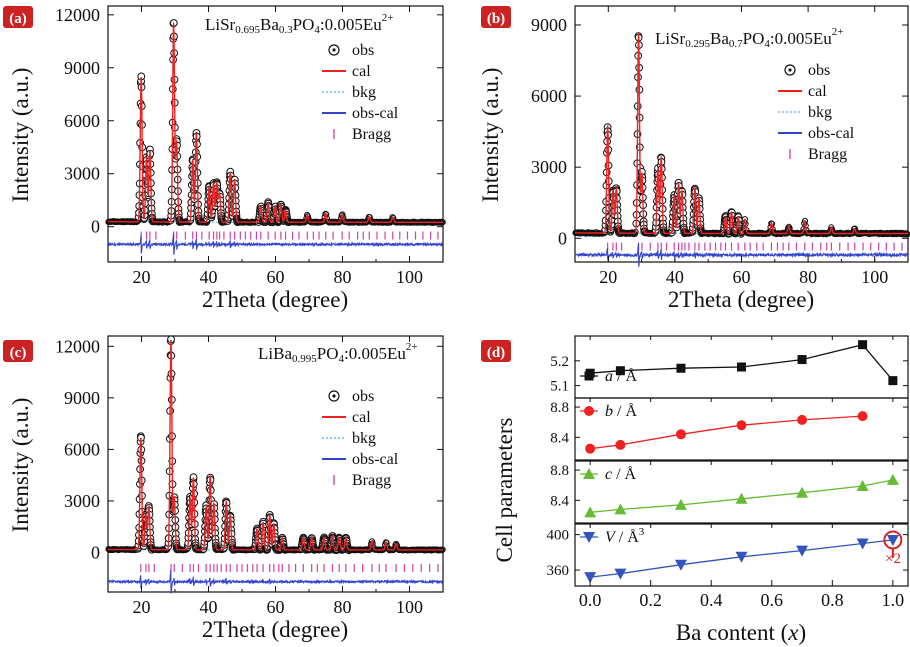  What do you see at coordinates (275, 353) in the screenshot?
I see `formula-part: LiBa` at bounding box center [275, 353].